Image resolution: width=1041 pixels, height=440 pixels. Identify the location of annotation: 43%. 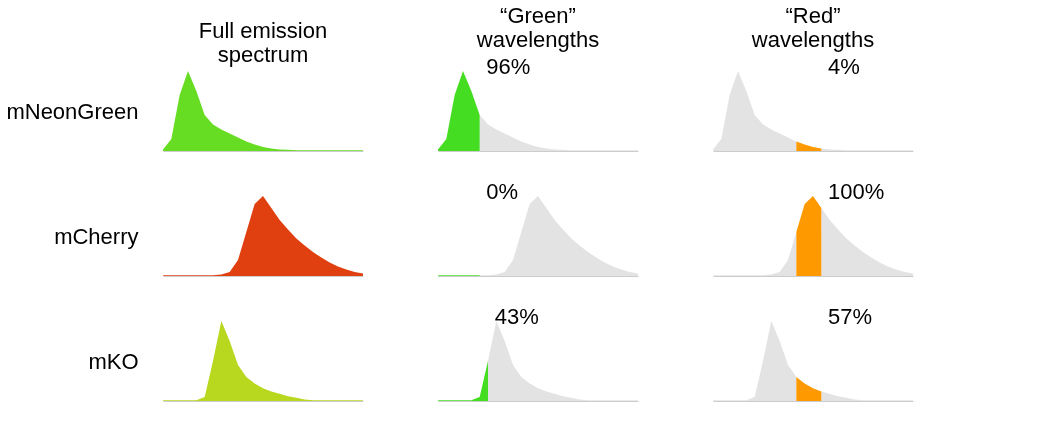
(516, 316).